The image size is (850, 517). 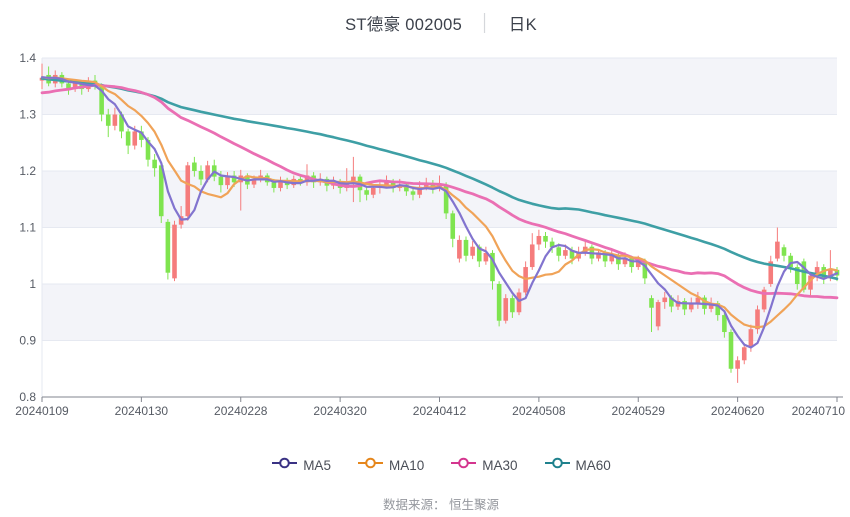 What do you see at coordinates (27, 341) in the screenshot?
I see `y-axis-label: 0.9` at bounding box center [27, 341].